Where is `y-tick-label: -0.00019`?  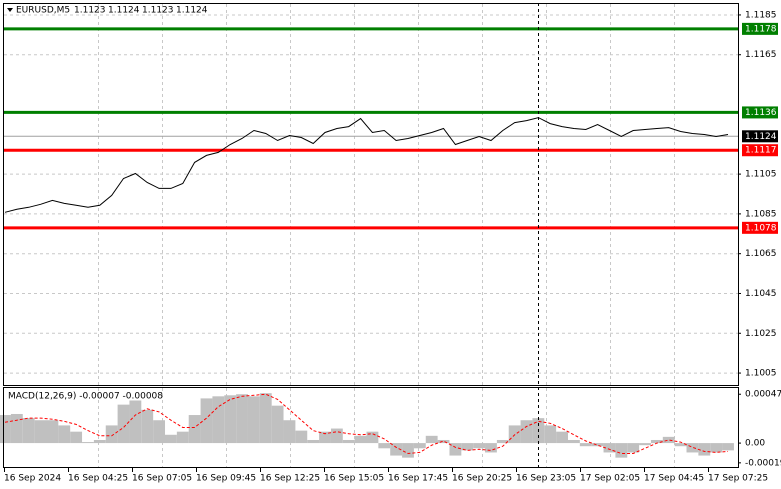
y-tick-label: -0.00019 is located at coordinates (763, 463).